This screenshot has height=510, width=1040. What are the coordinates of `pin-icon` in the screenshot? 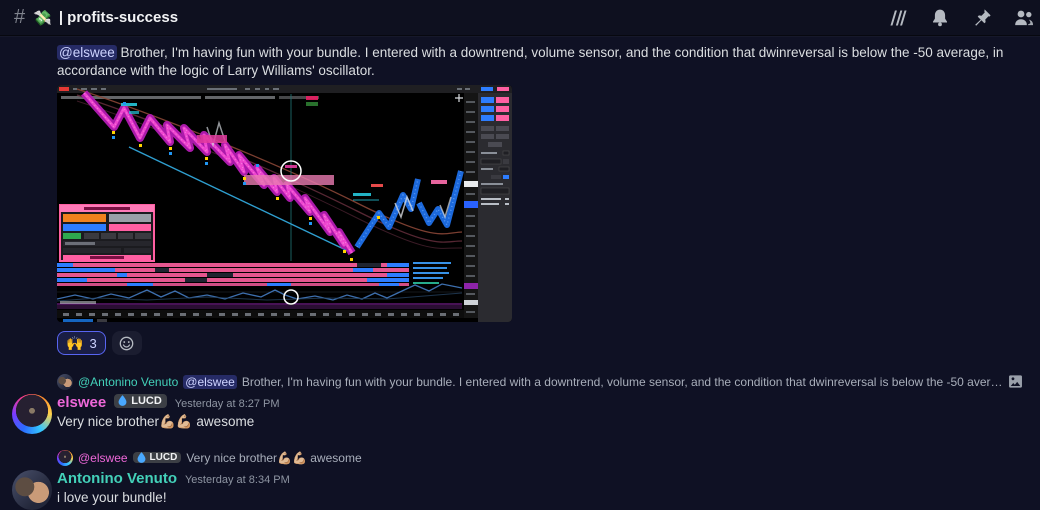 It's located at (982, 18).